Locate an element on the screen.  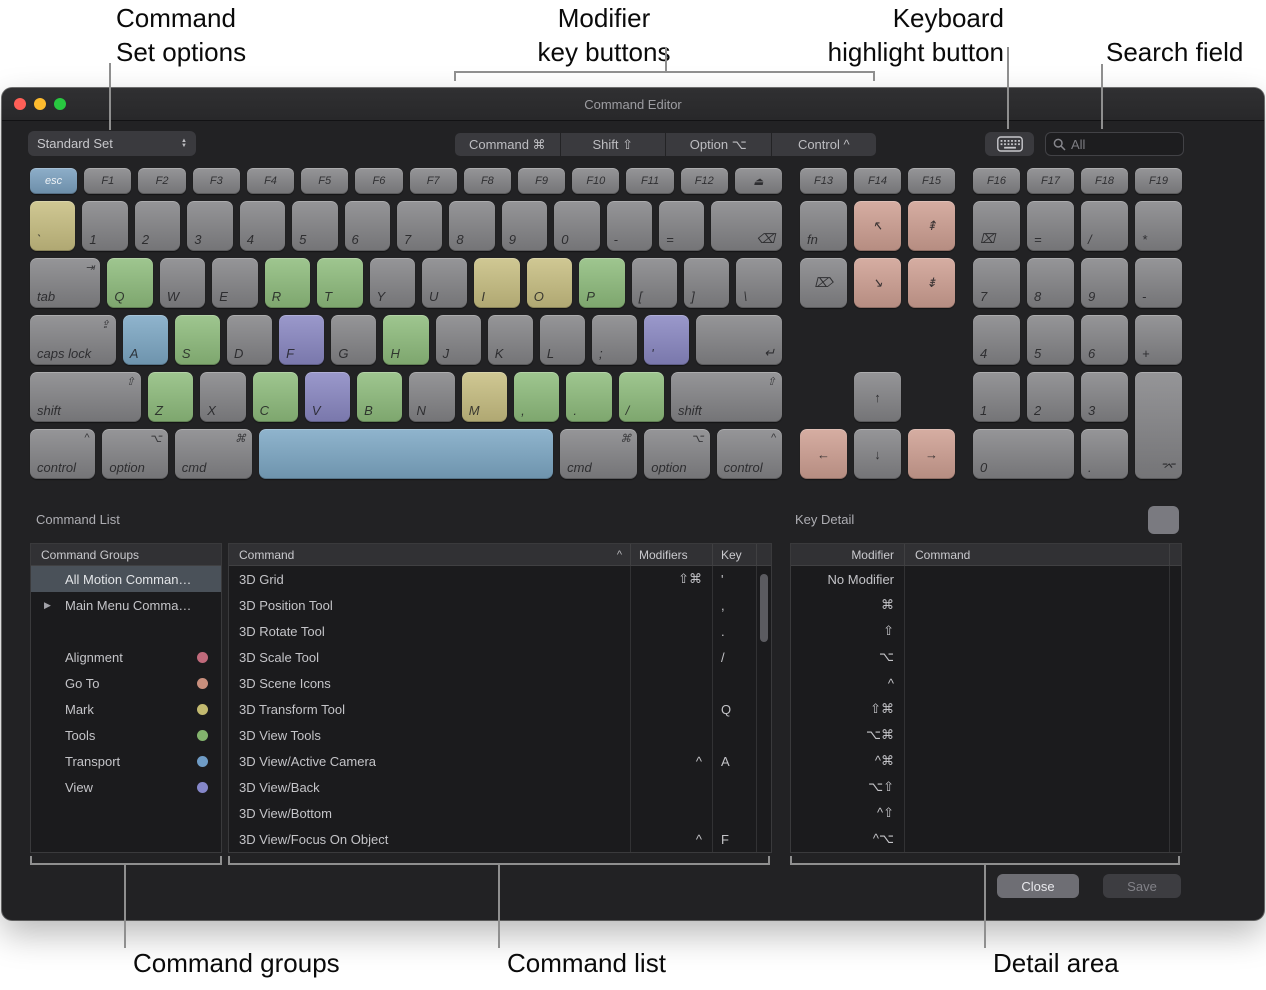
key-forward-delete: ⌦ is located at coordinates (823, 283).